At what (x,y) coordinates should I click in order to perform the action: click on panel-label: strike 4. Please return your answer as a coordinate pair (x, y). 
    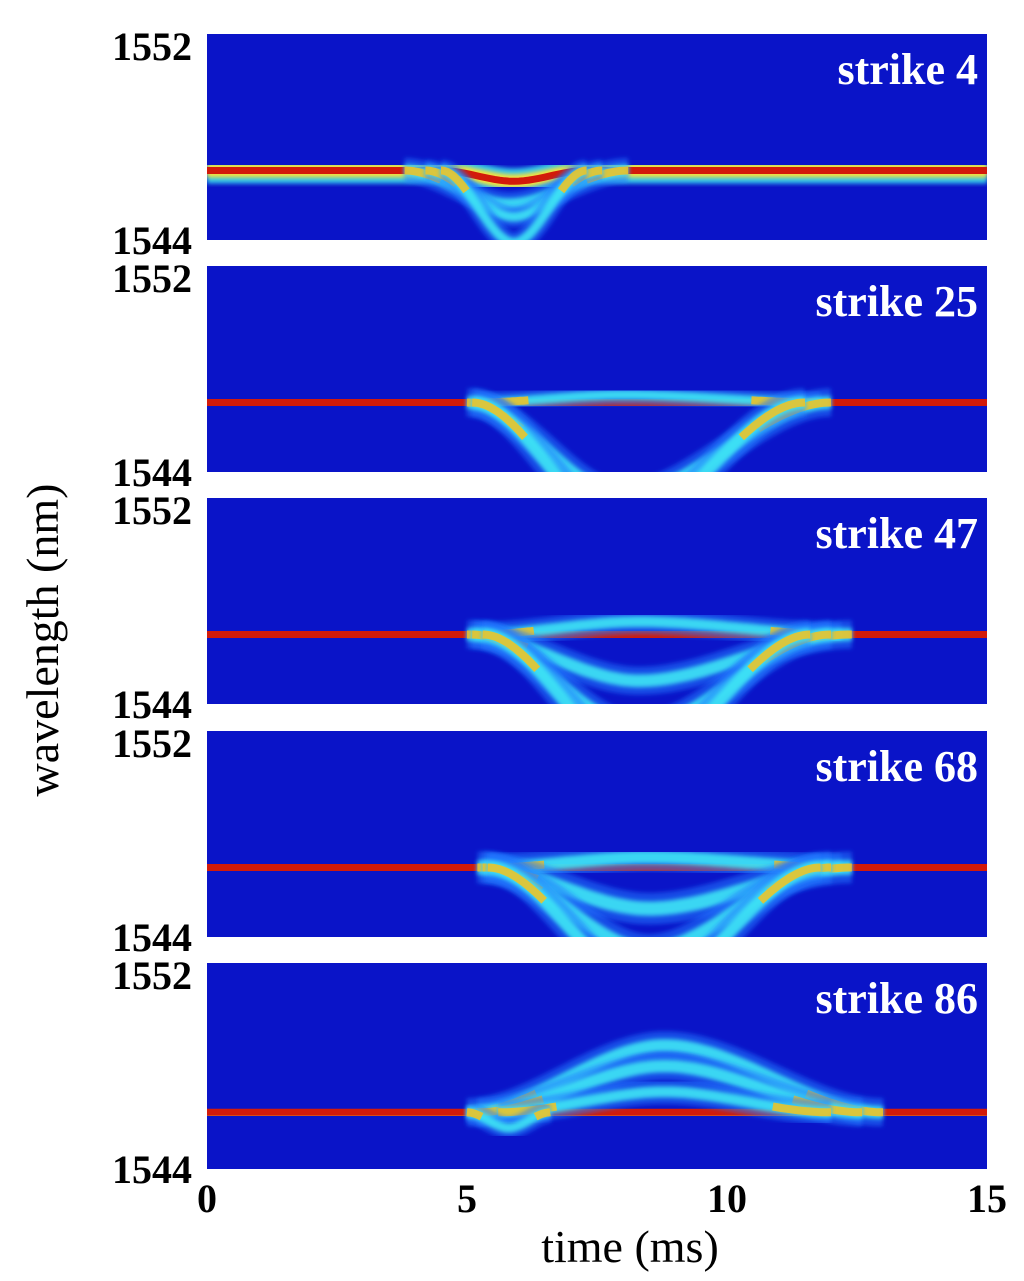
    Looking at the image, I should click on (907, 69).